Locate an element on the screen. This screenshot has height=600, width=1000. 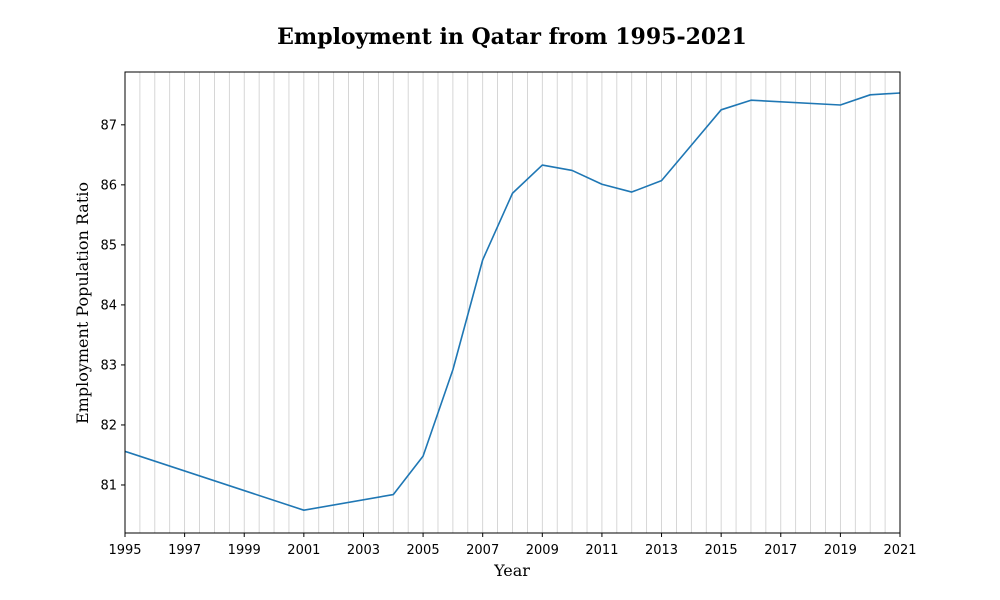
y-axis-ticks: 81 82 83 84 85 86 87 is located at coordinates (112, 305).